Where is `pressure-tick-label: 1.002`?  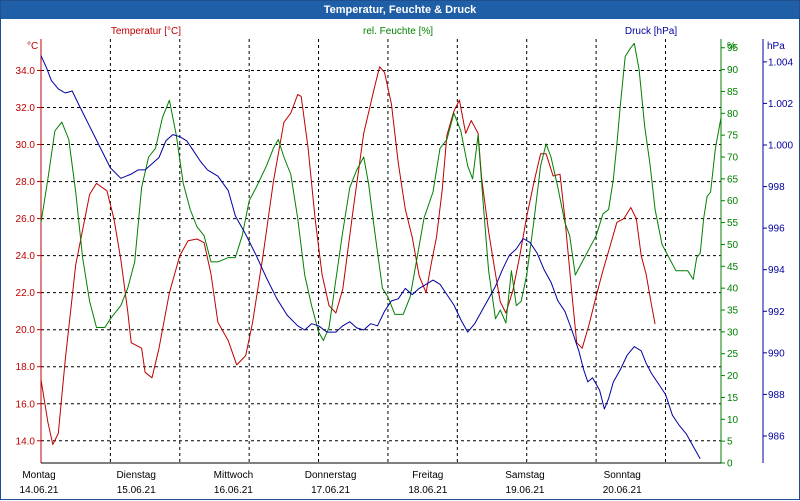 pressure-tick-label: 1.002 is located at coordinates (780, 104).